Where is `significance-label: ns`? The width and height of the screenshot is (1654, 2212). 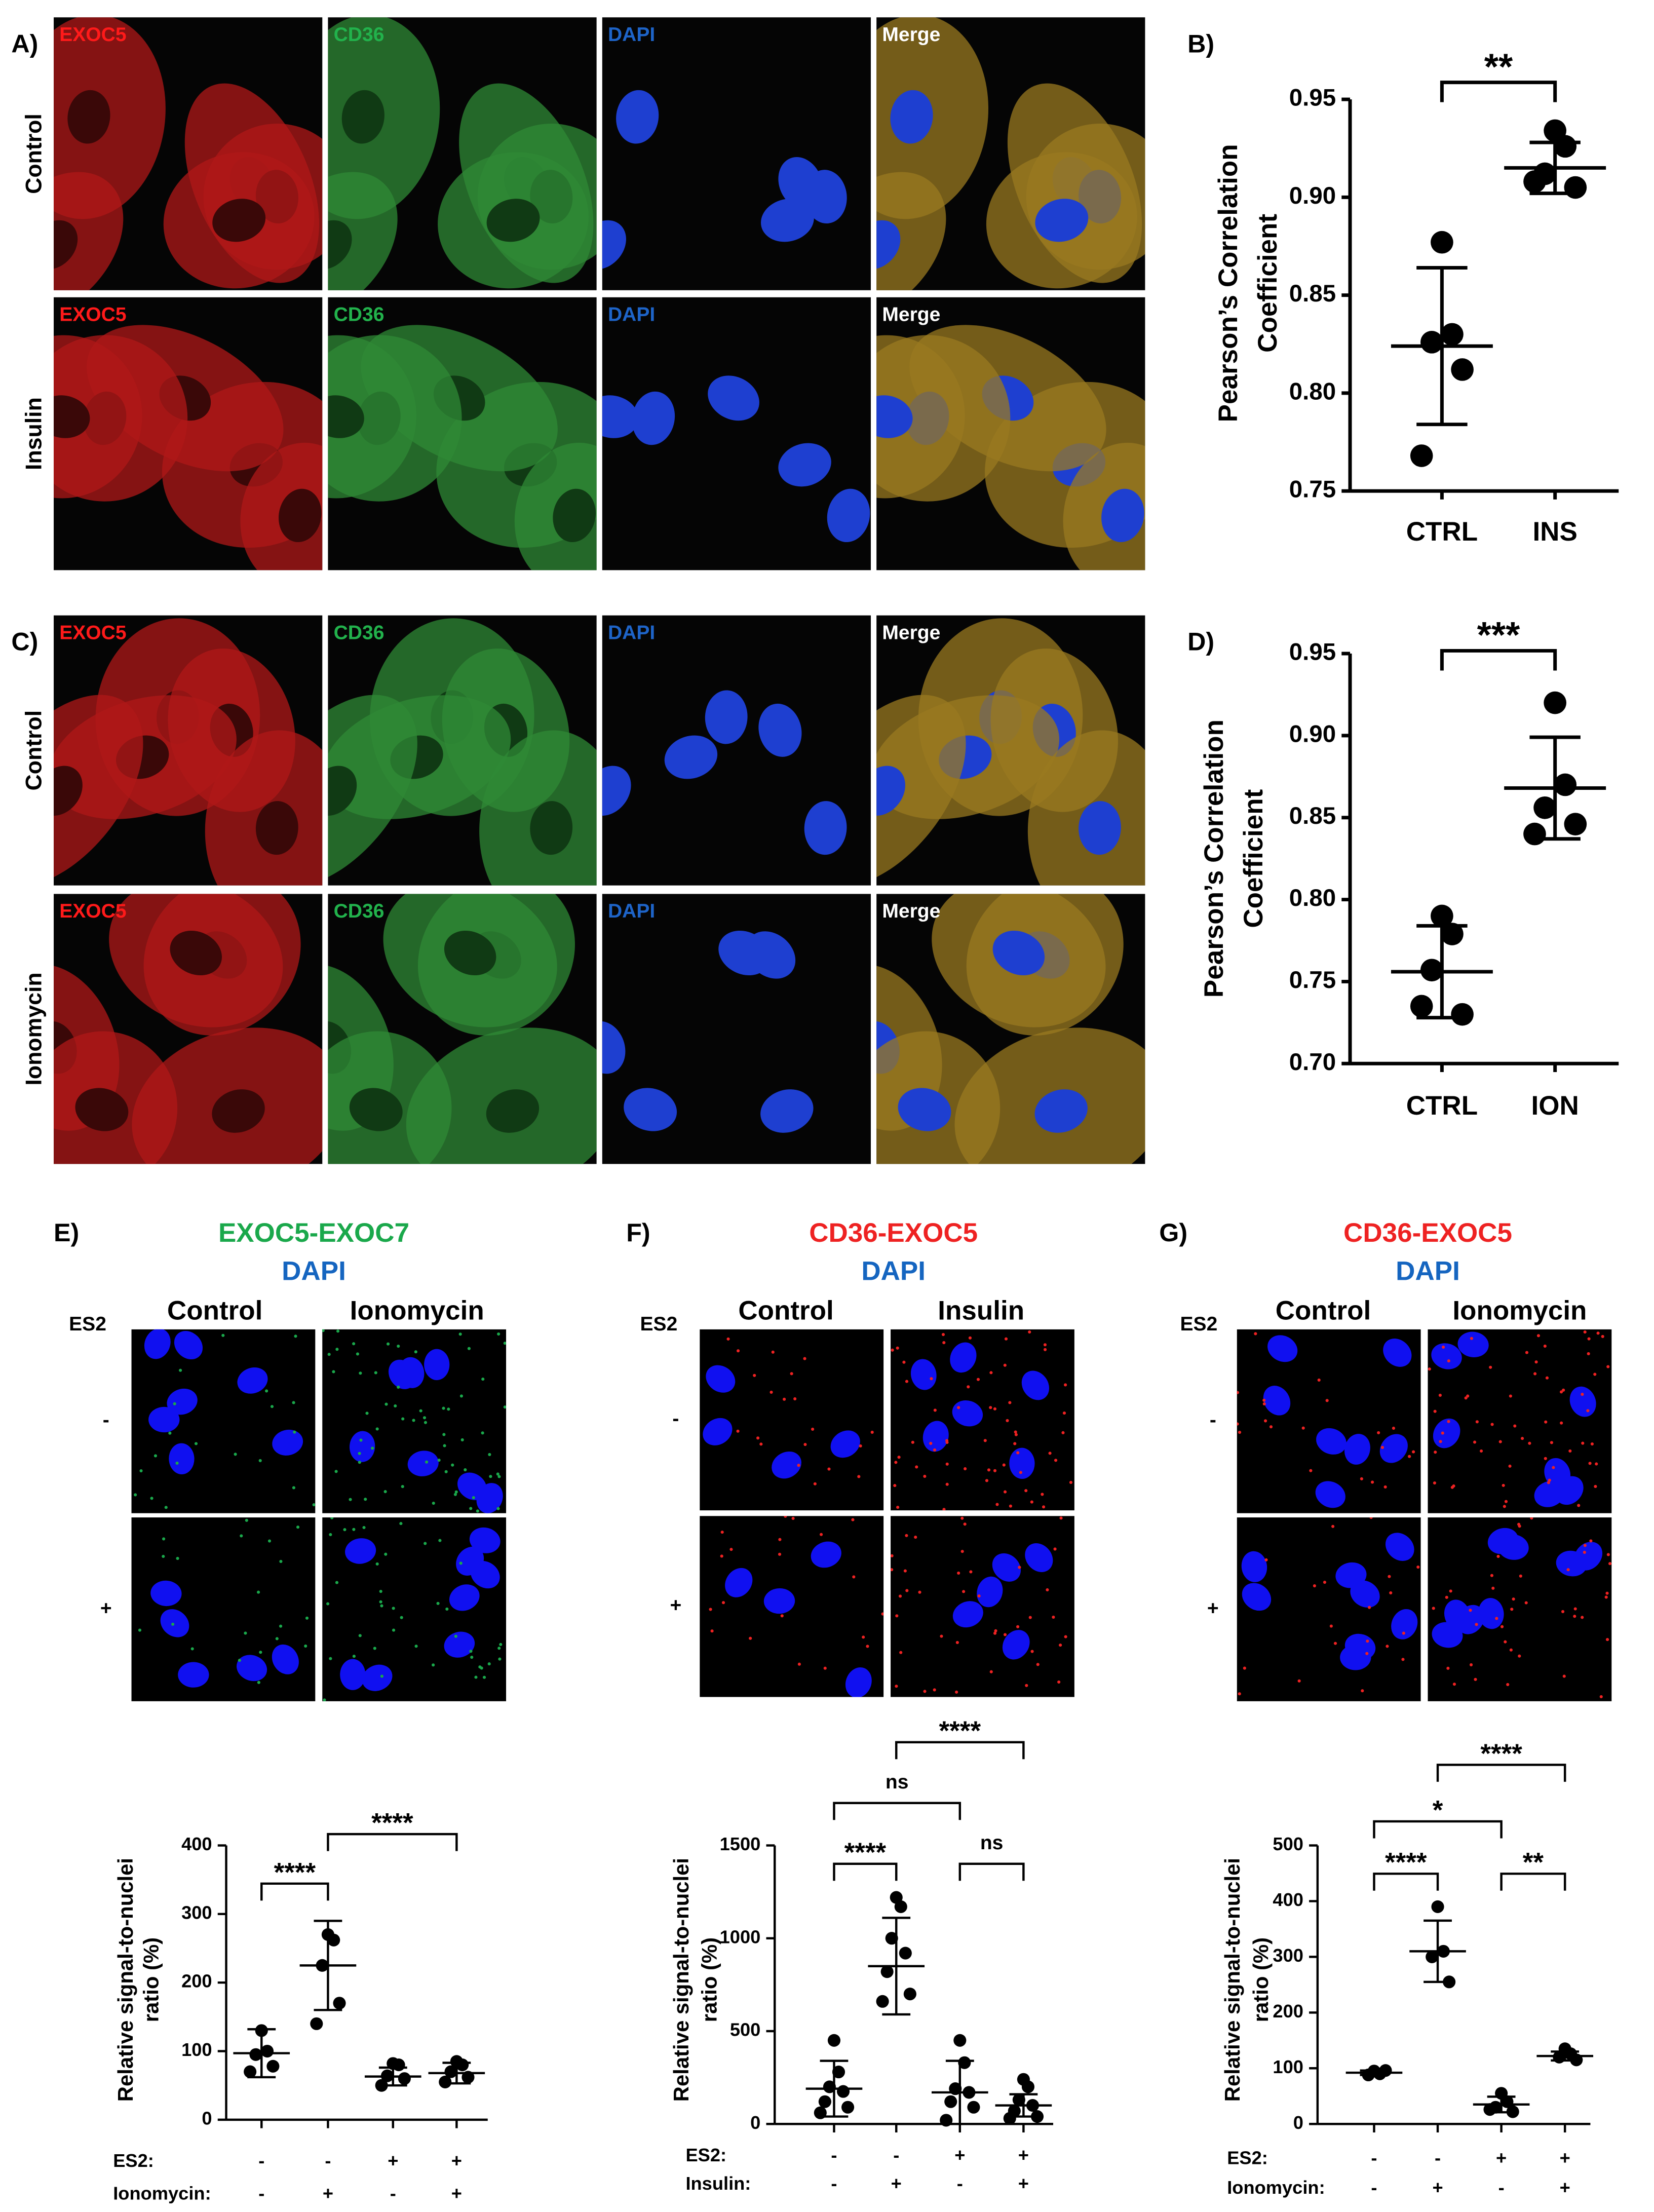
significance-label: ns is located at coordinates (897, 1782).